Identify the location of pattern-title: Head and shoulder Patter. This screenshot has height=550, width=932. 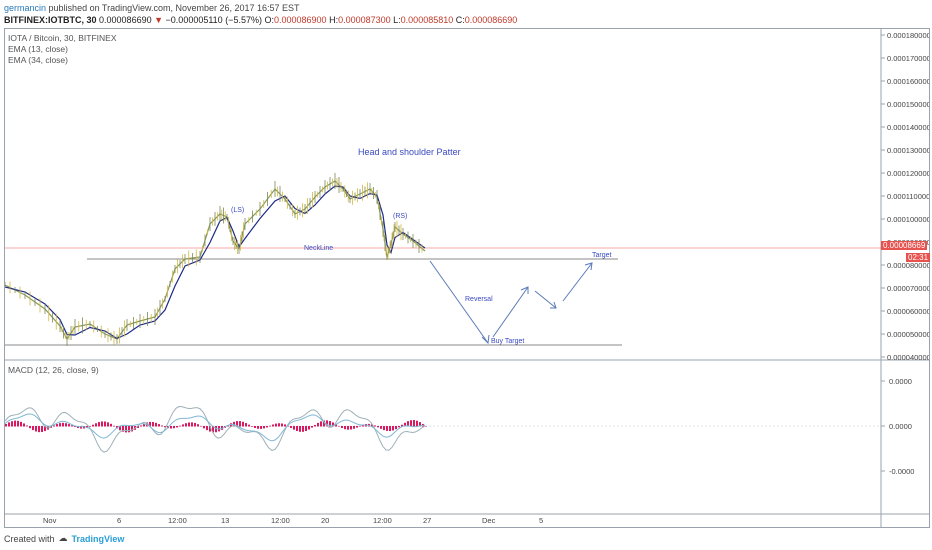
(409, 152).